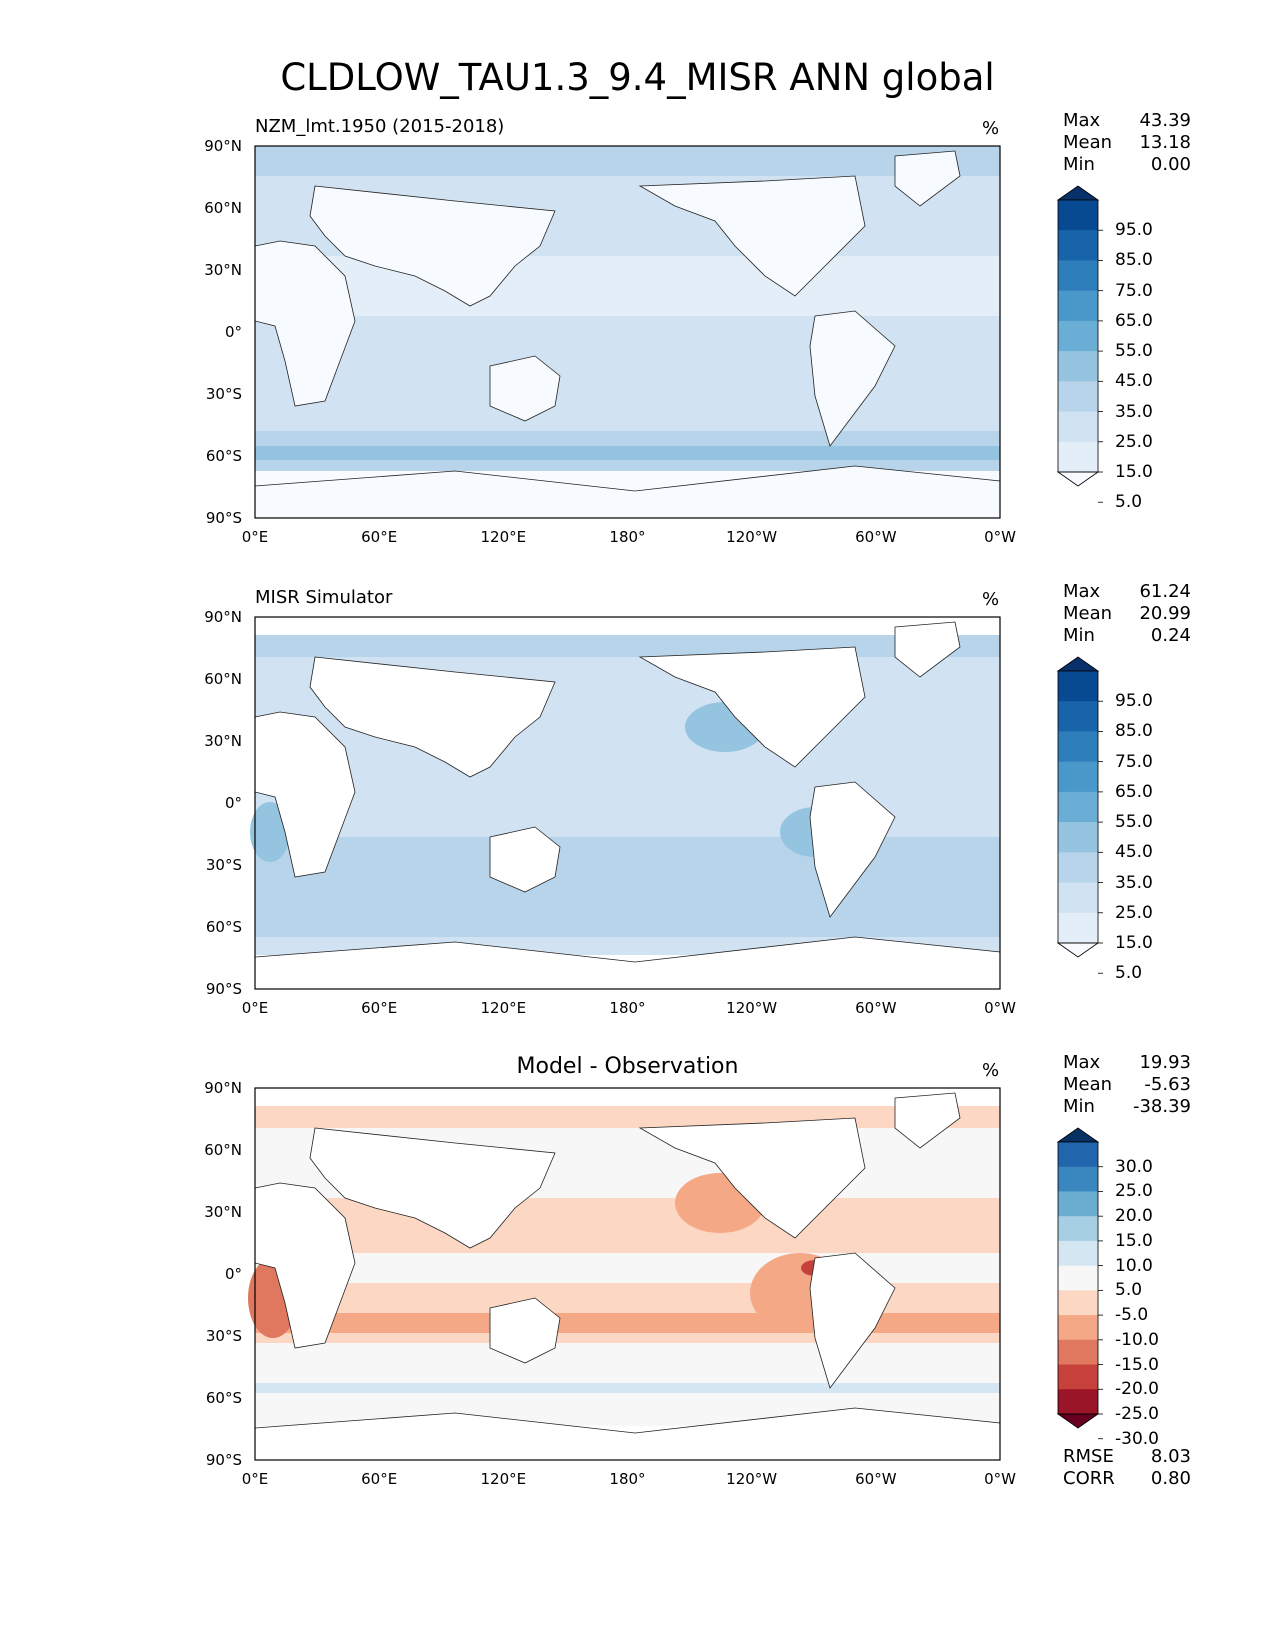 Image resolution: width=1275 pixels, height=1650 pixels. I want to click on stat-value: -38.39, so click(1161, 1106).